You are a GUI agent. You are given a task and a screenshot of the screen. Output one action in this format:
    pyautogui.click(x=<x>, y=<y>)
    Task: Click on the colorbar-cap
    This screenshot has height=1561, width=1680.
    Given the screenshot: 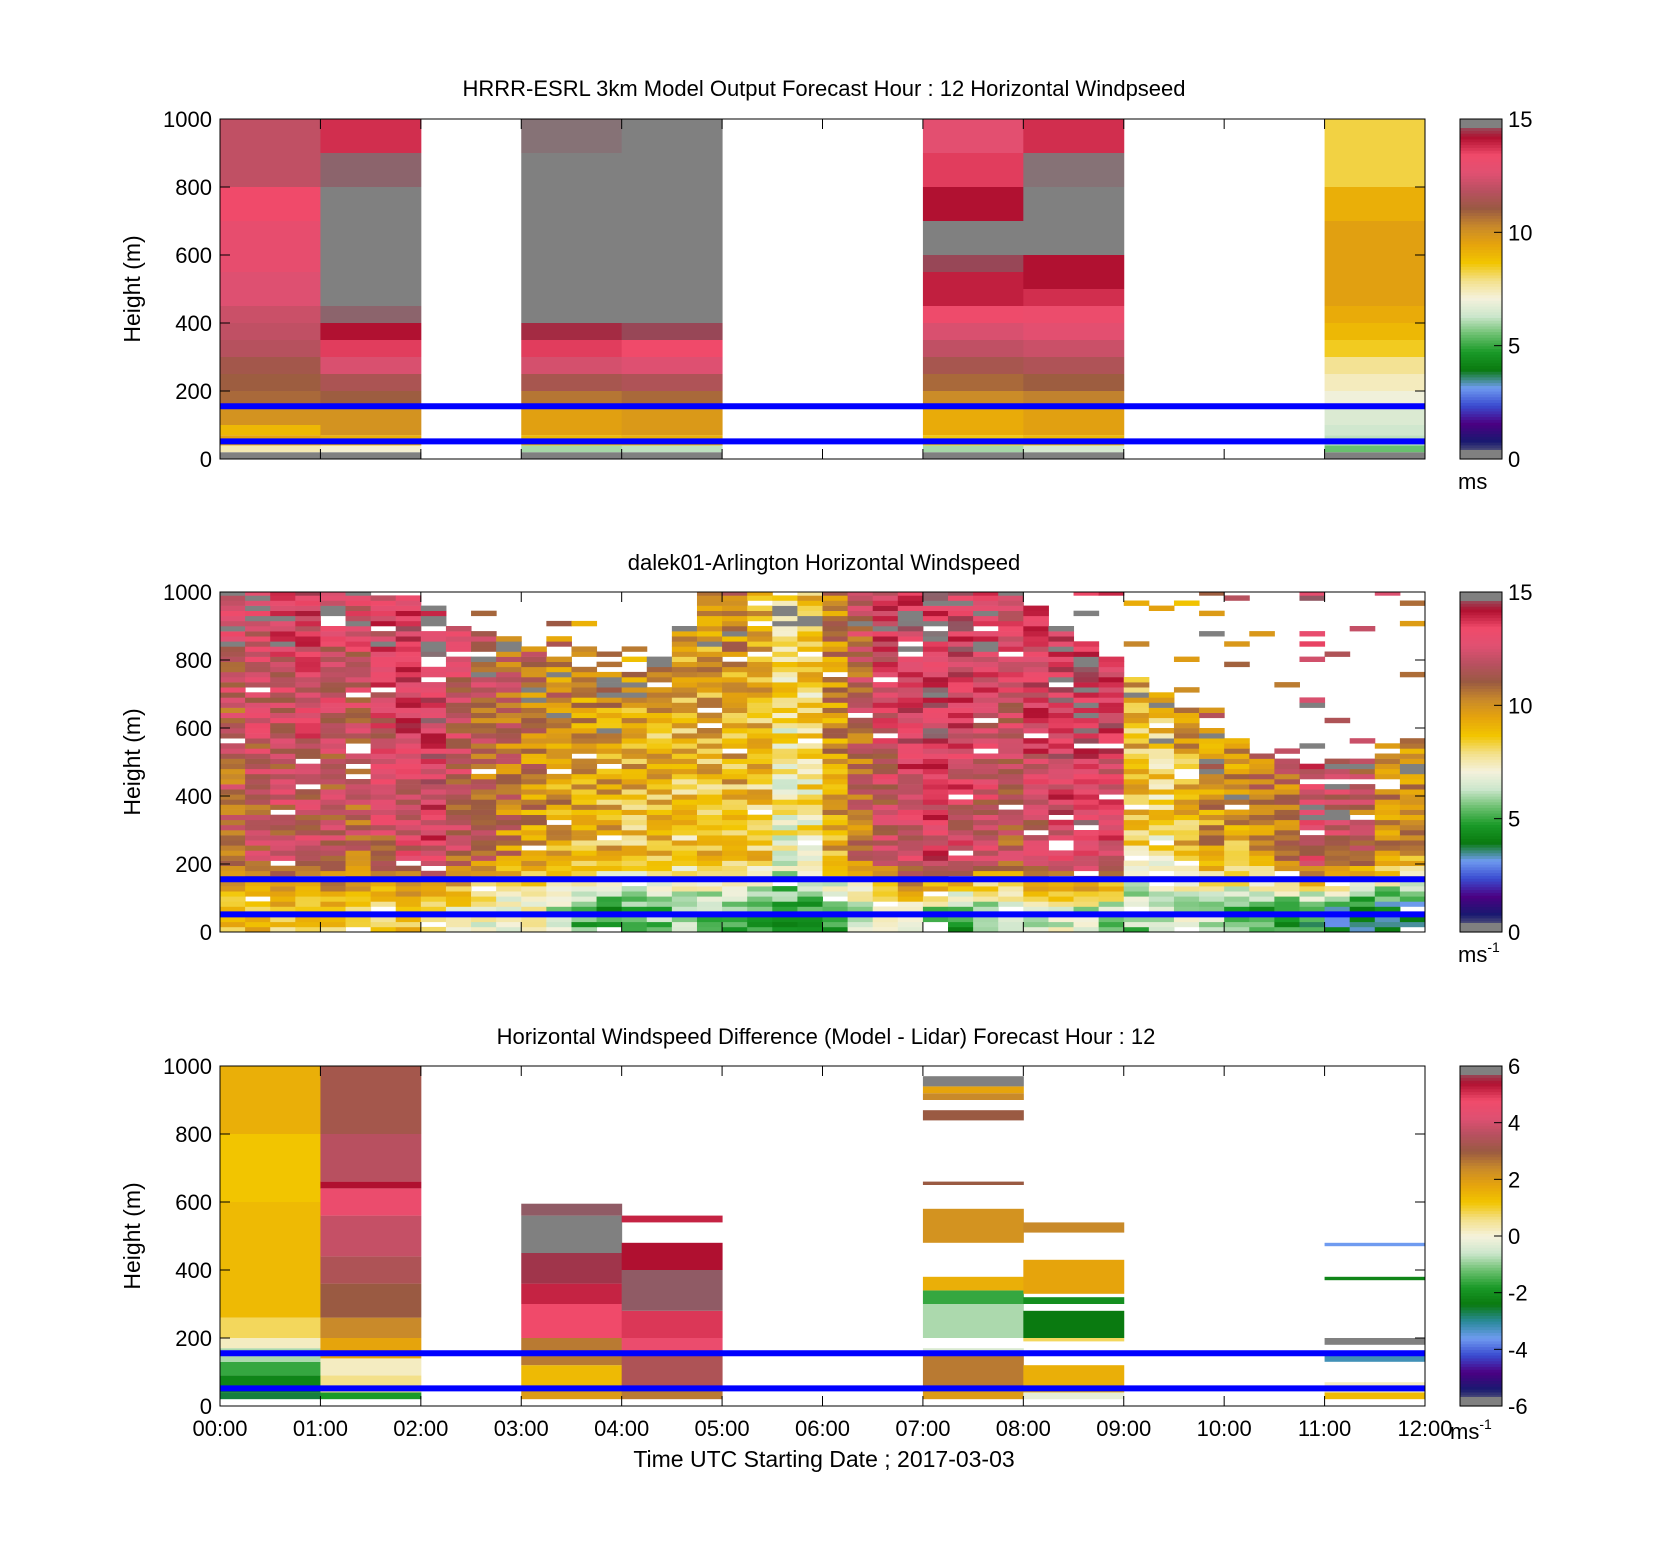 What is the action you would take?
    pyautogui.click(x=1481, y=927)
    